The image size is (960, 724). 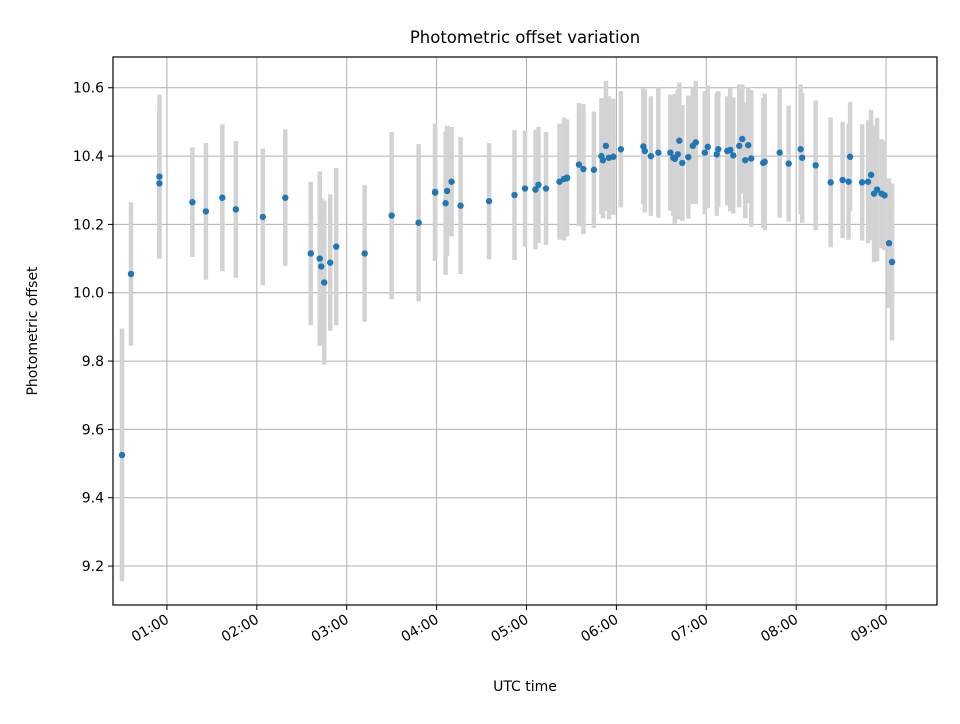 I want to click on y-tick-label: 9.4, so click(x=93, y=499).